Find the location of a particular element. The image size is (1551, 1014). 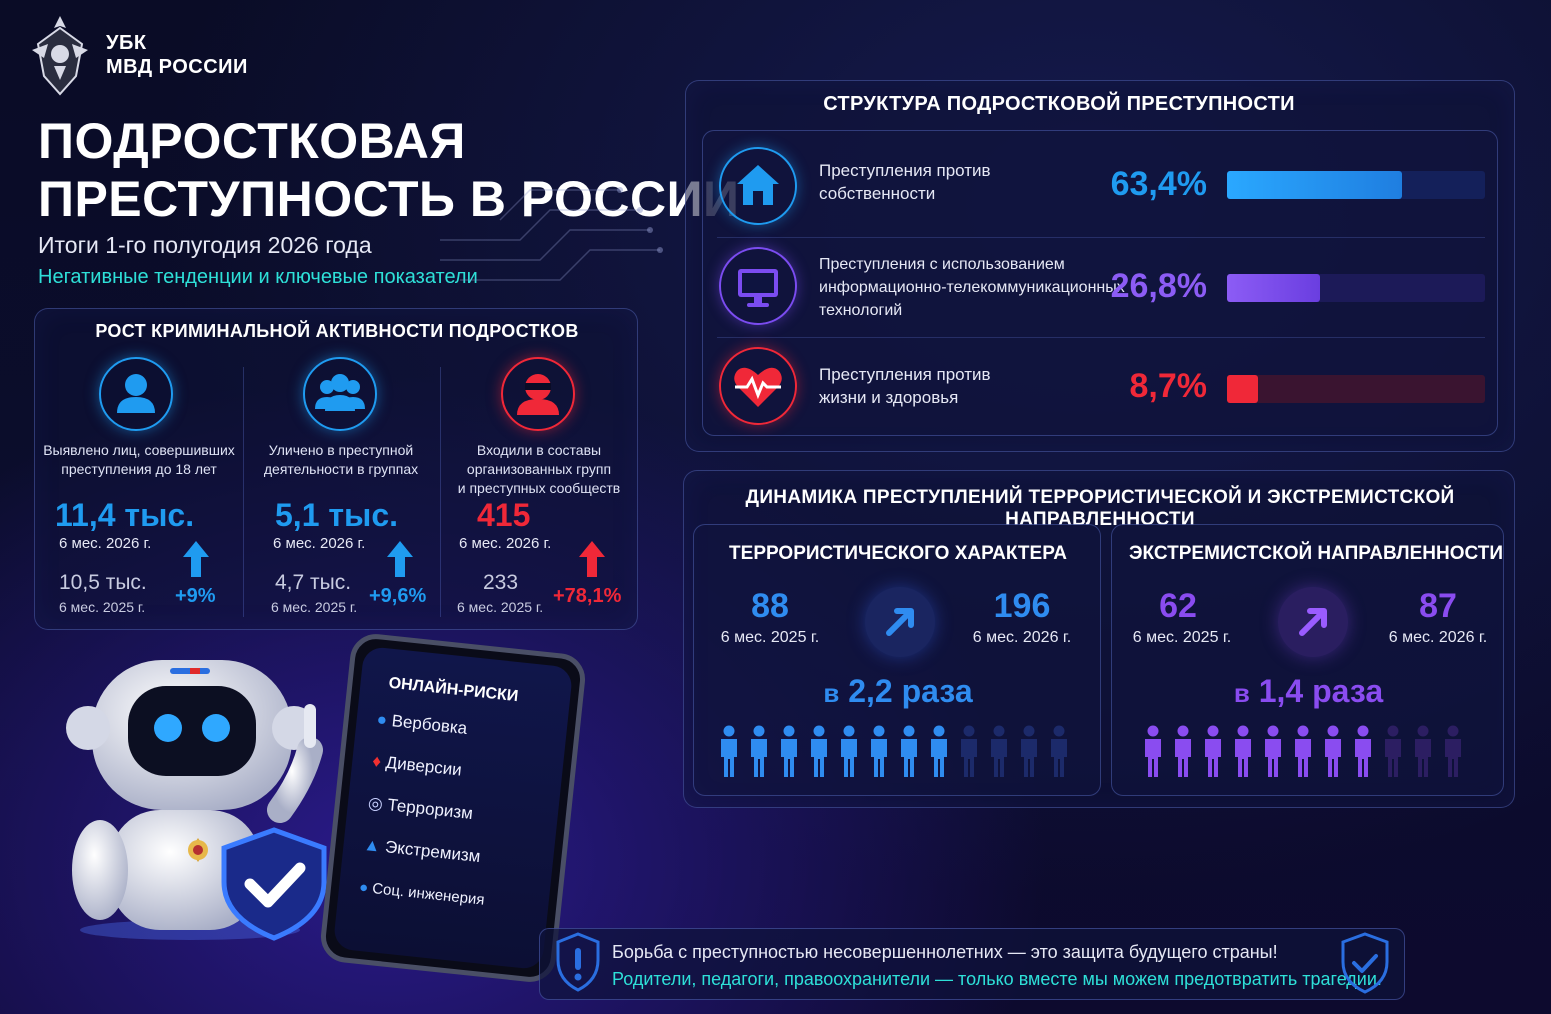

column-divider is located at coordinates (440, 492).